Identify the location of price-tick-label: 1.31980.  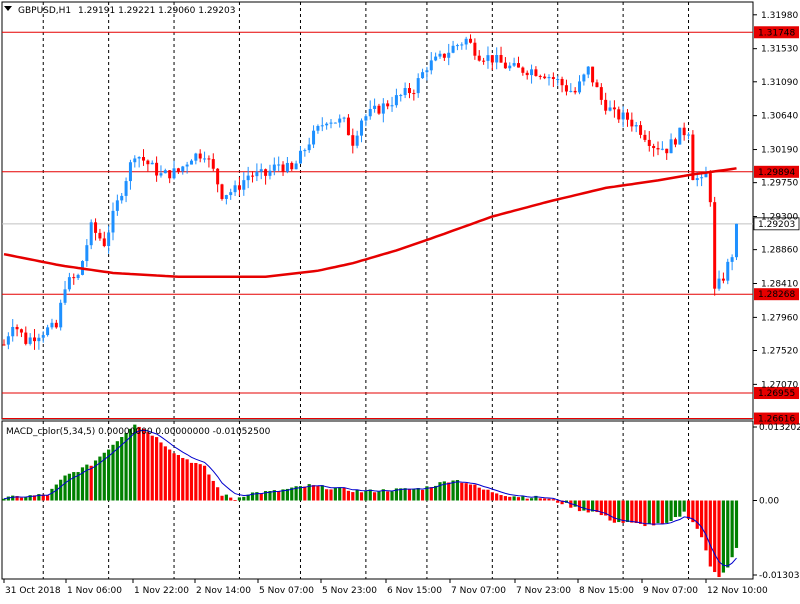
(779, 16).